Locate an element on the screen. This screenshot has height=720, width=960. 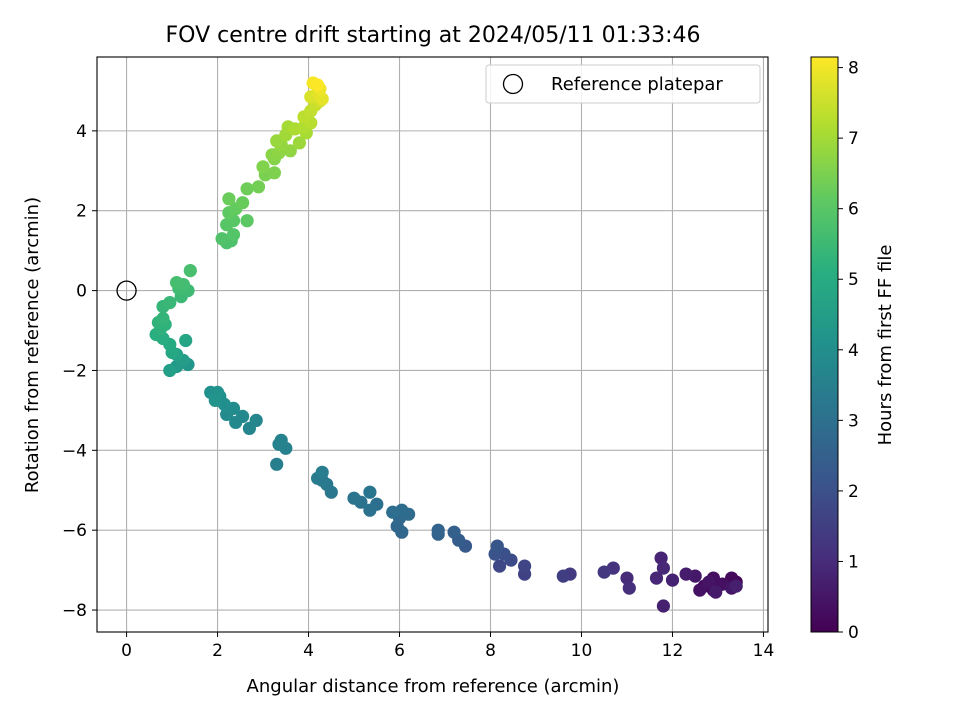
colorbar-tick-label: 7 is located at coordinates (853, 139).